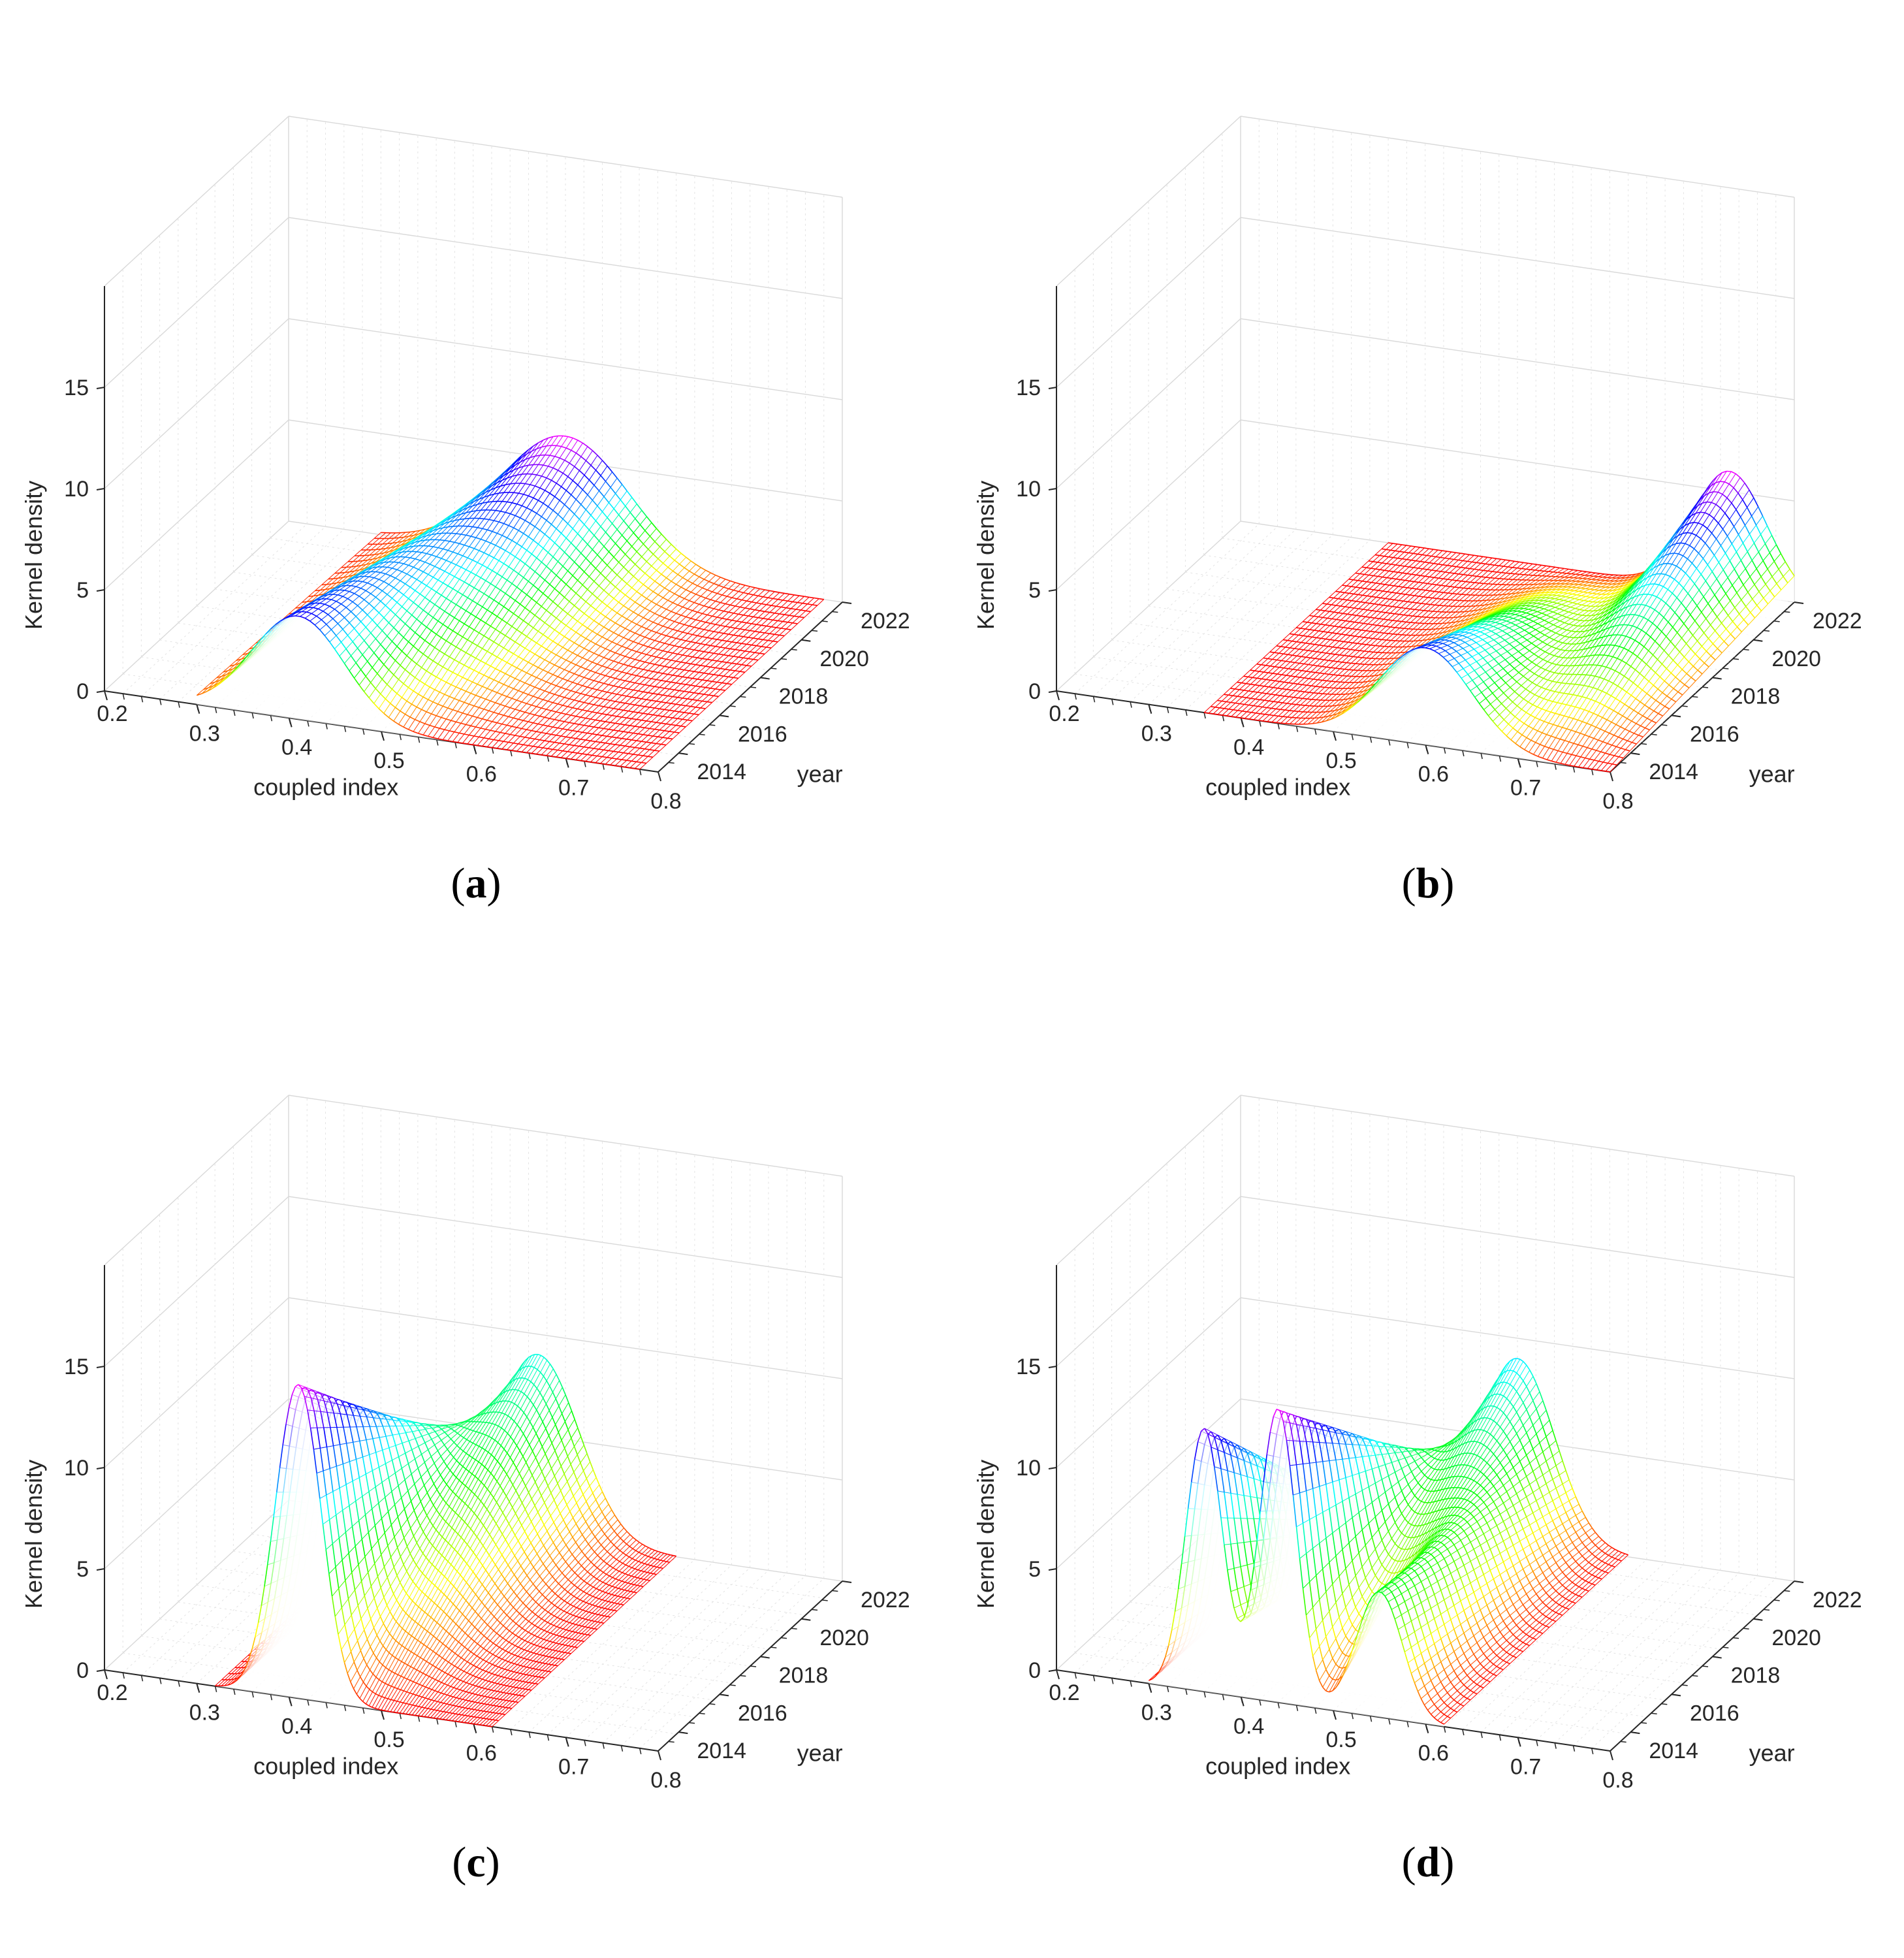 This screenshot has height=1958, width=1904. What do you see at coordinates (271, 718) in the screenshot?
I see `x-minor-tick` at bounding box center [271, 718].